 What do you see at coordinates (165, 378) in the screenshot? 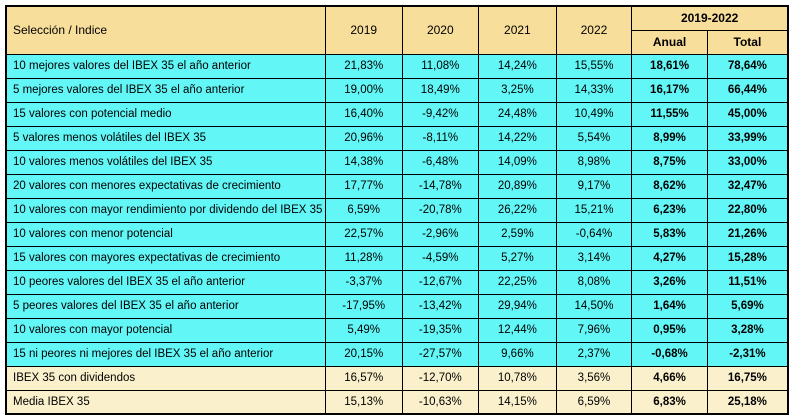
I see `row-label: IBEX 35 con dividendos` at bounding box center [165, 378].